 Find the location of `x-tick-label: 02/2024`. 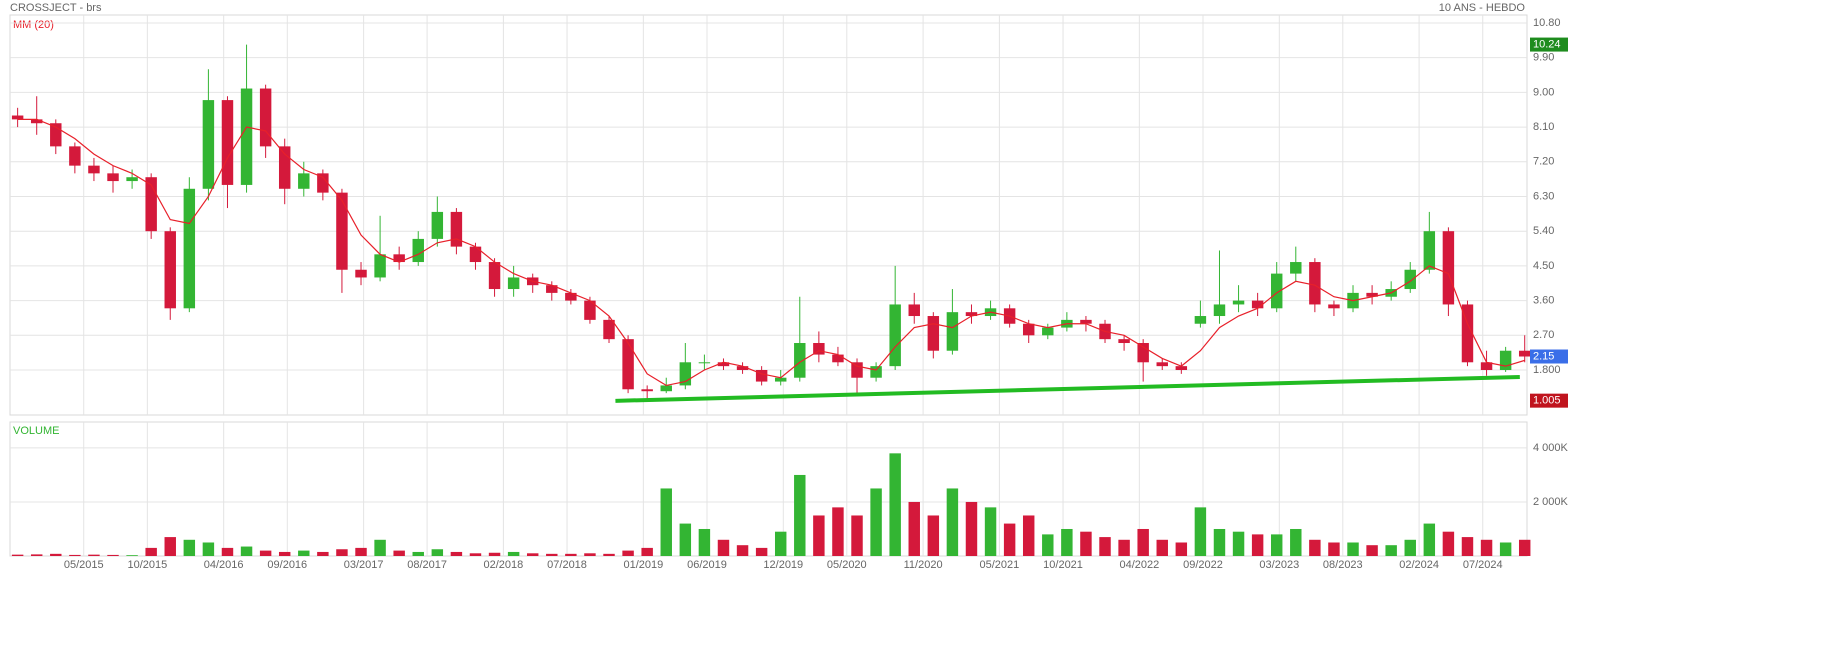

x-tick-label: 02/2024 is located at coordinates (1419, 565).